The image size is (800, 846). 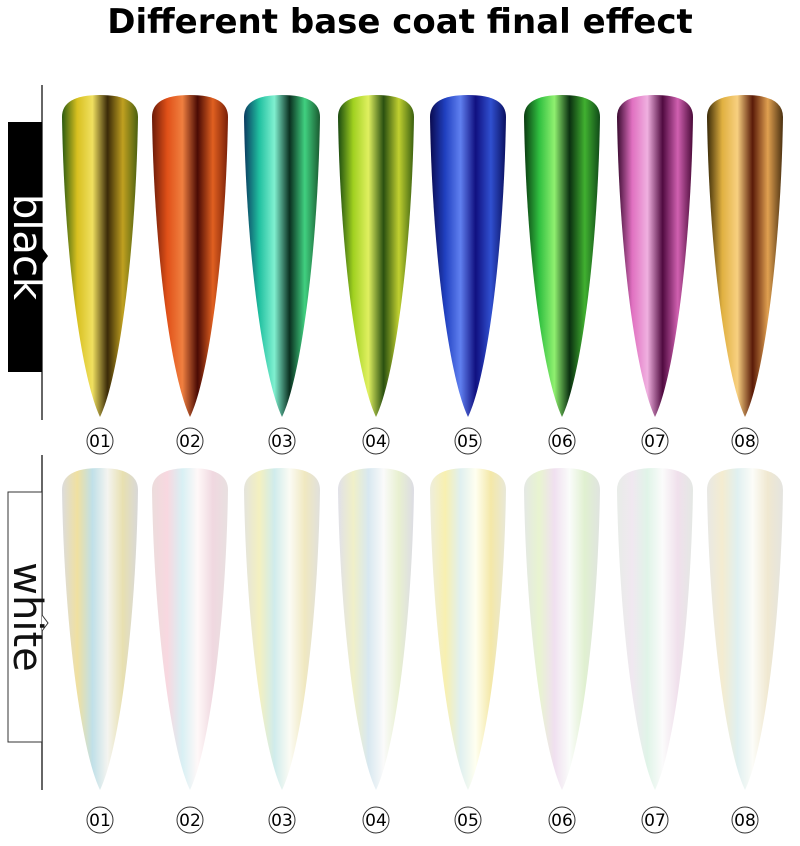 I want to click on row-label: white, so click(x=27, y=616).